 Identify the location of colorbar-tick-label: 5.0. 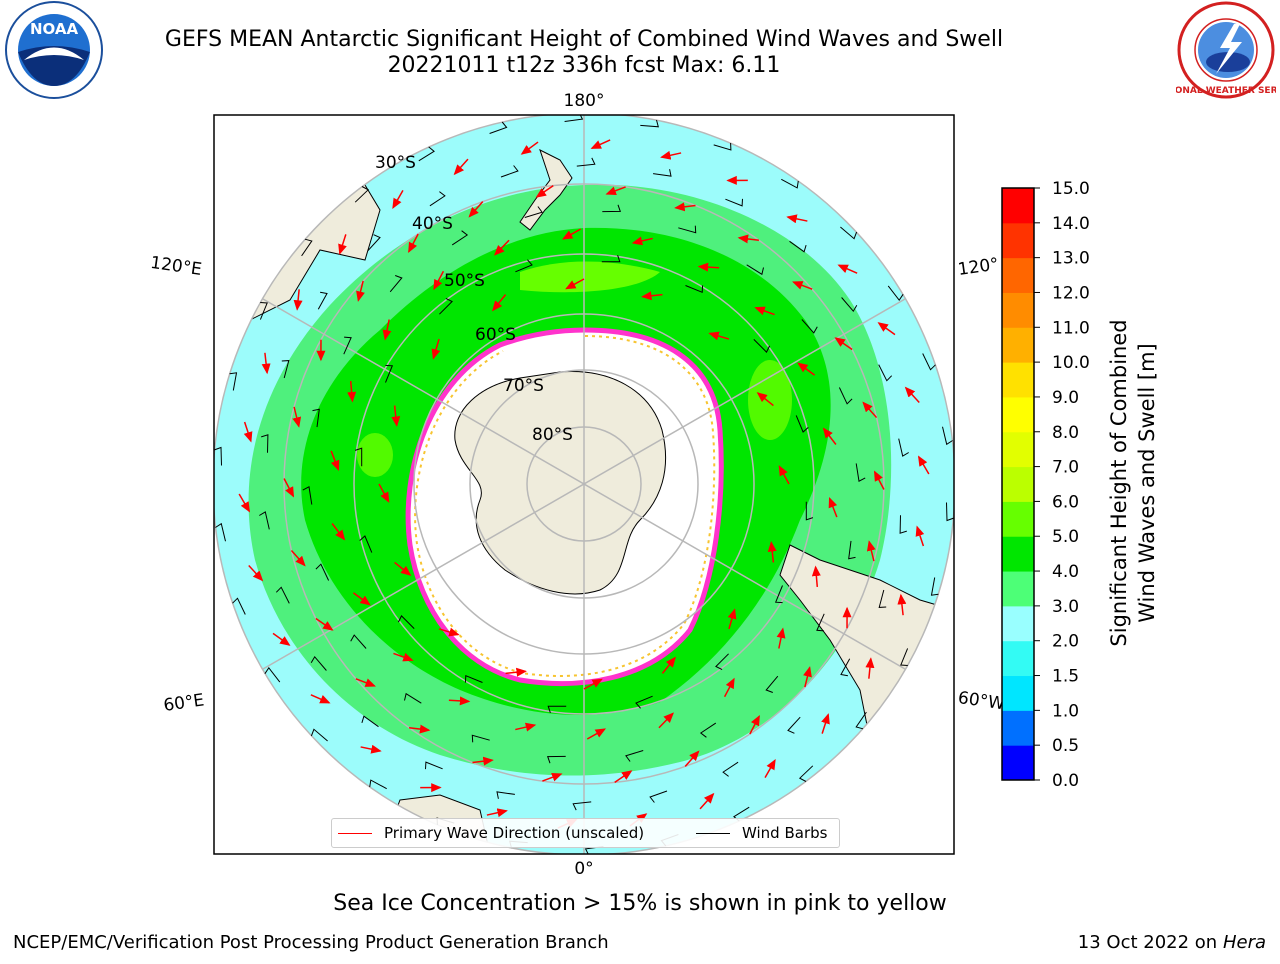
(1065, 537).